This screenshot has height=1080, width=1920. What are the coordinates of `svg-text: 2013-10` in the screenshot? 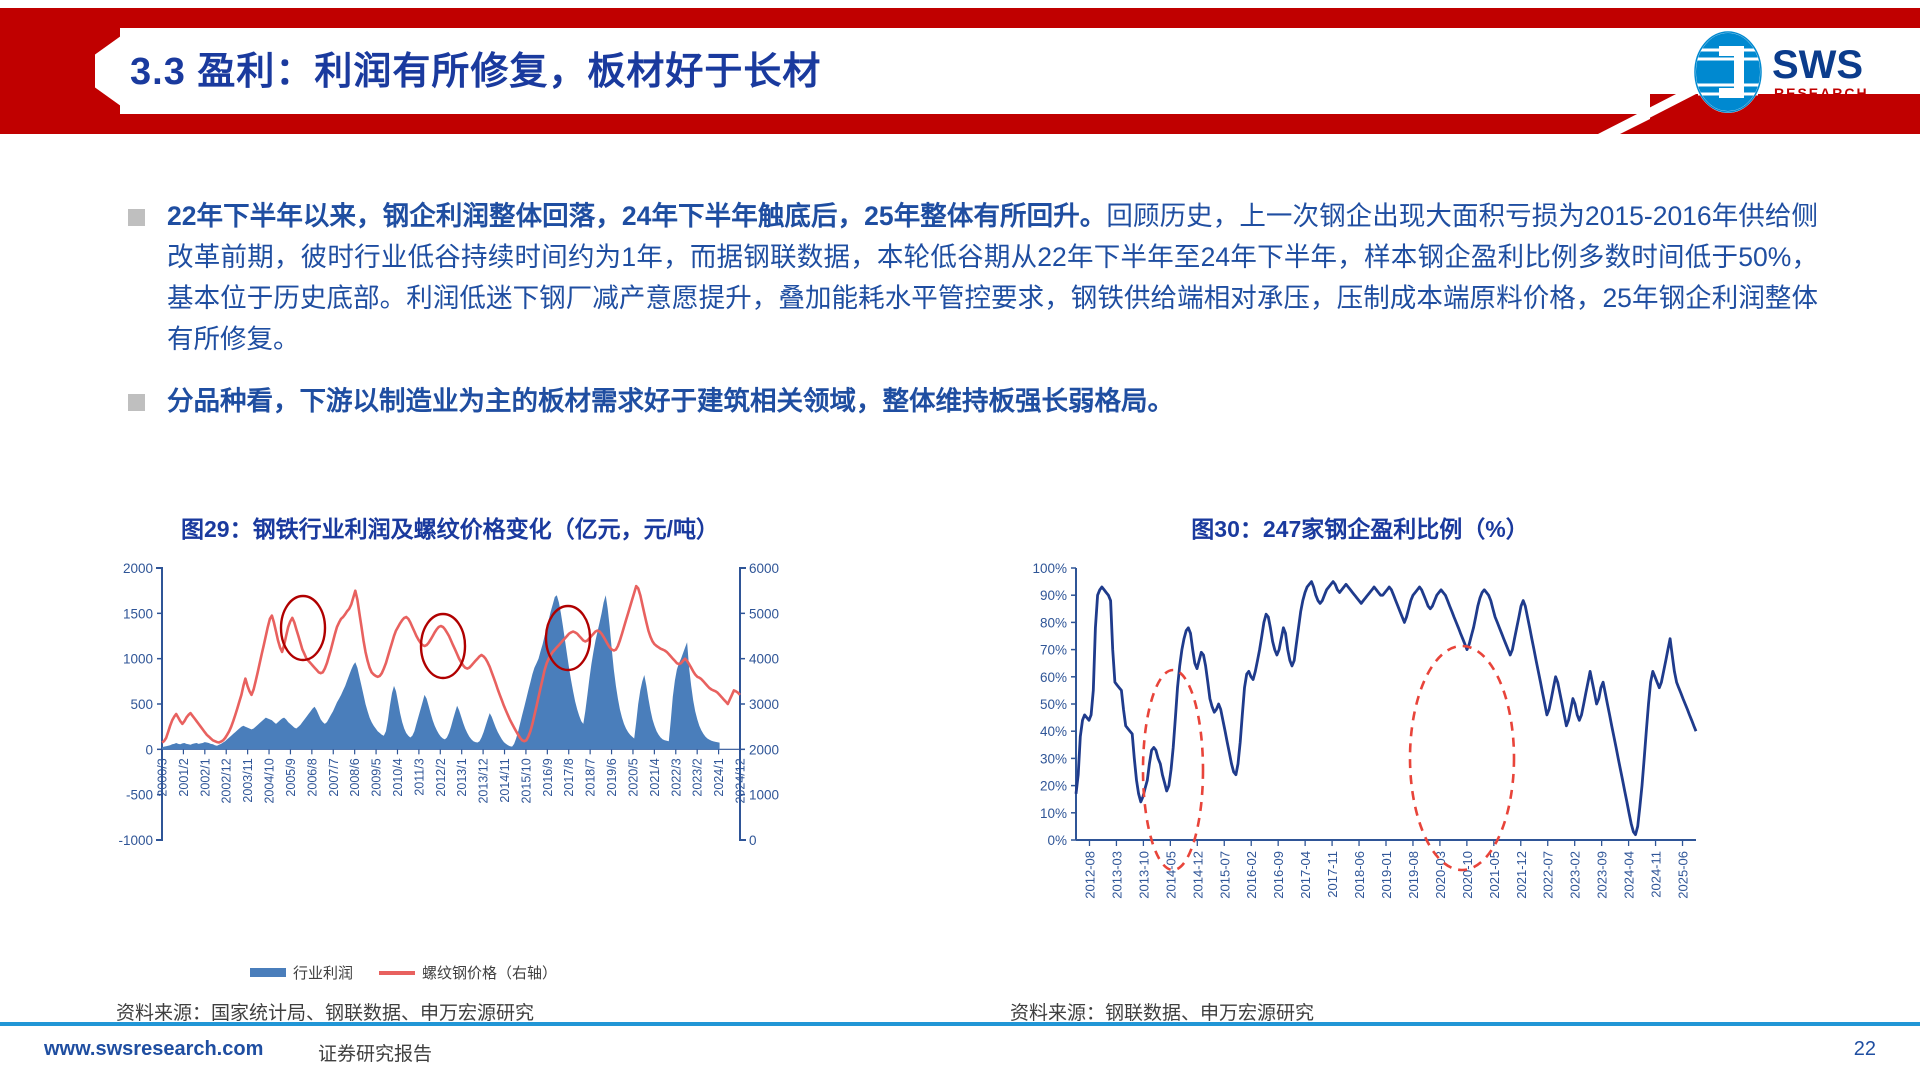 It's located at (1143, 875).